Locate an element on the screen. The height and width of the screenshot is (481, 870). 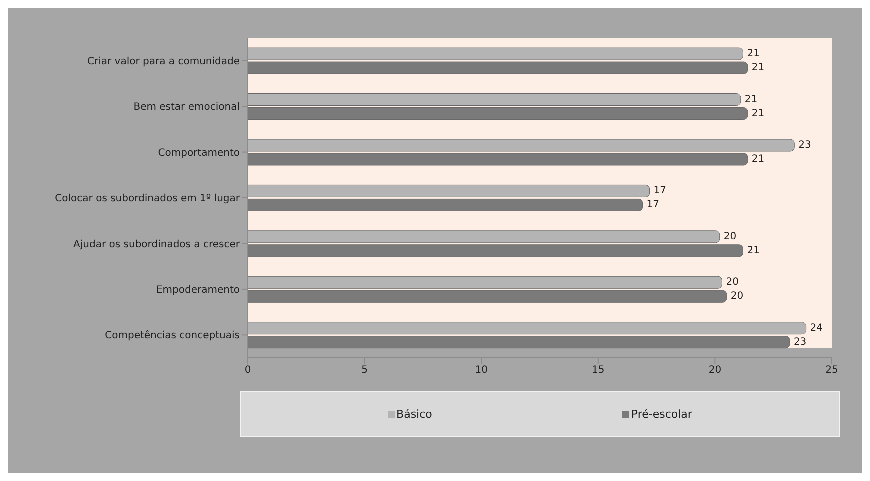
y-tick-label: Empoderamento is located at coordinates (198, 290).